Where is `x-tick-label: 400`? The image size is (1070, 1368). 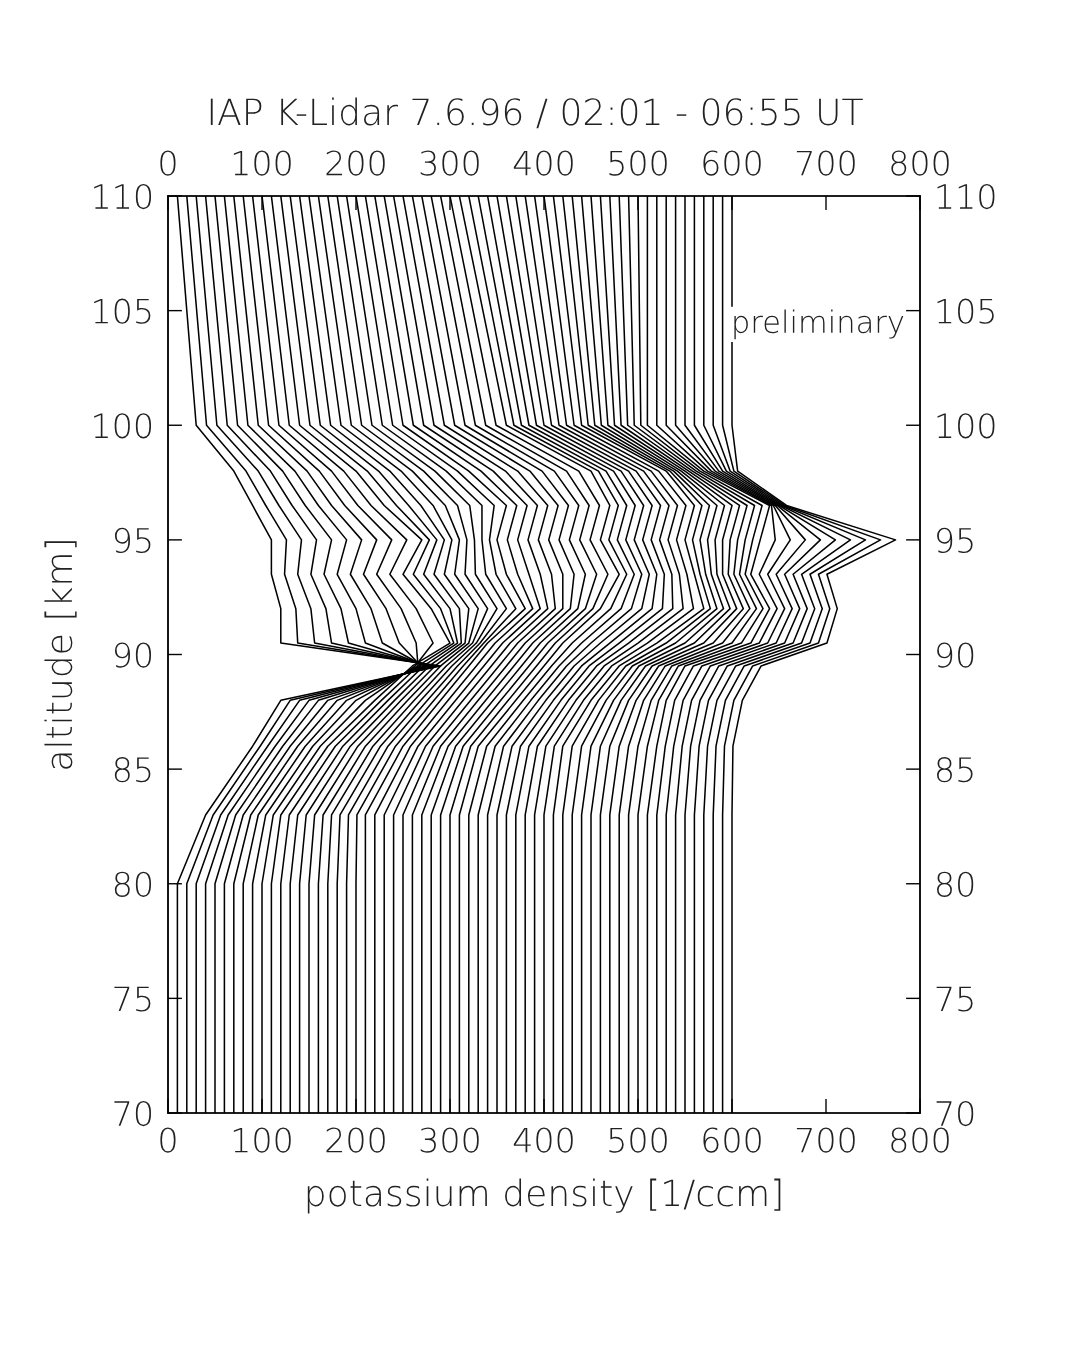
x-tick-label: 400 is located at coordinates (543, 1140).